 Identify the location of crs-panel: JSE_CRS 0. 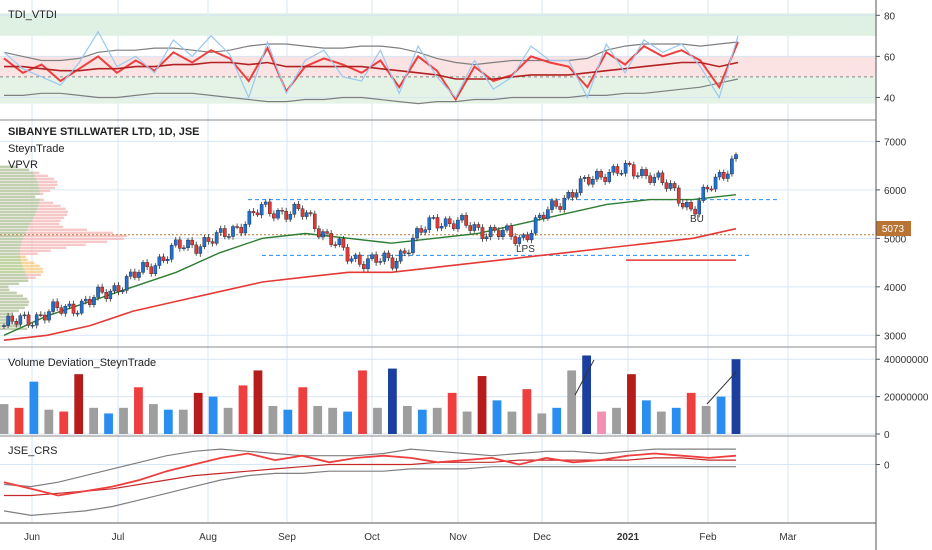
(445, 481).